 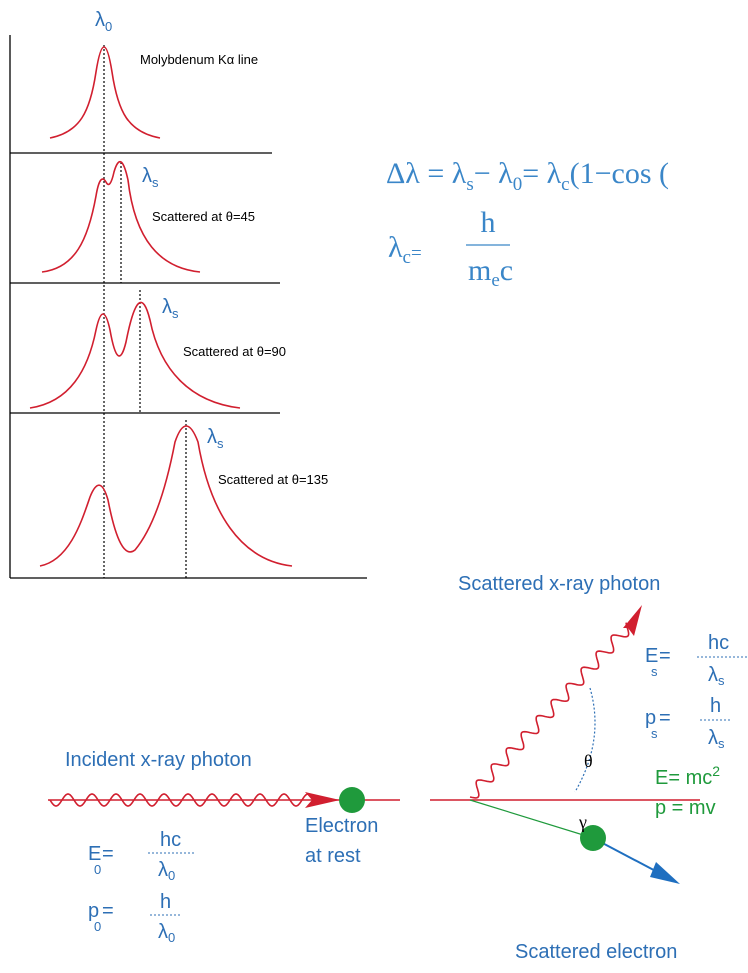 What do you see at coordinates (687, 776) in the screenshot?
I see `electron-energy: E= mc2` at bounding box center [687, 776].